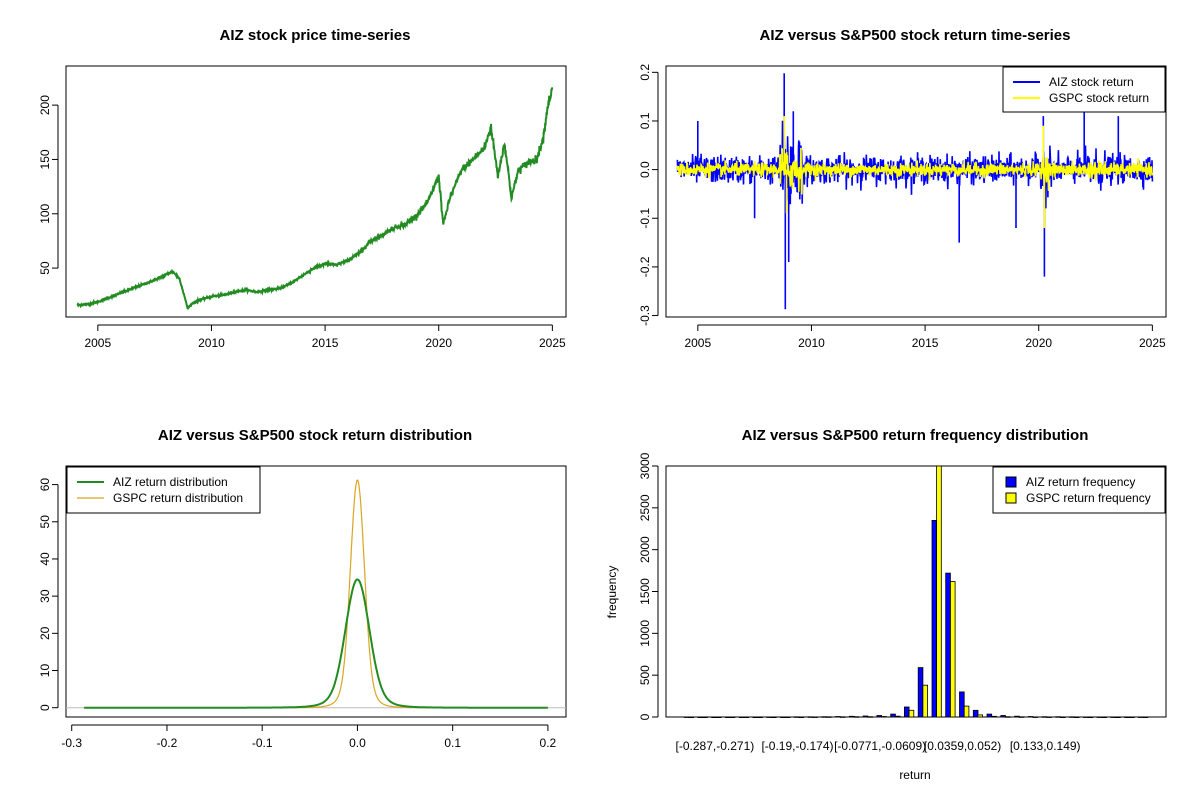 The height and width of the screenshot is (800, 1200). What do you see at coordinates (315, 35) in the screenshot?
I see `price-chart-title: AIZ stock price time-series` at bounding box center [315, 35].